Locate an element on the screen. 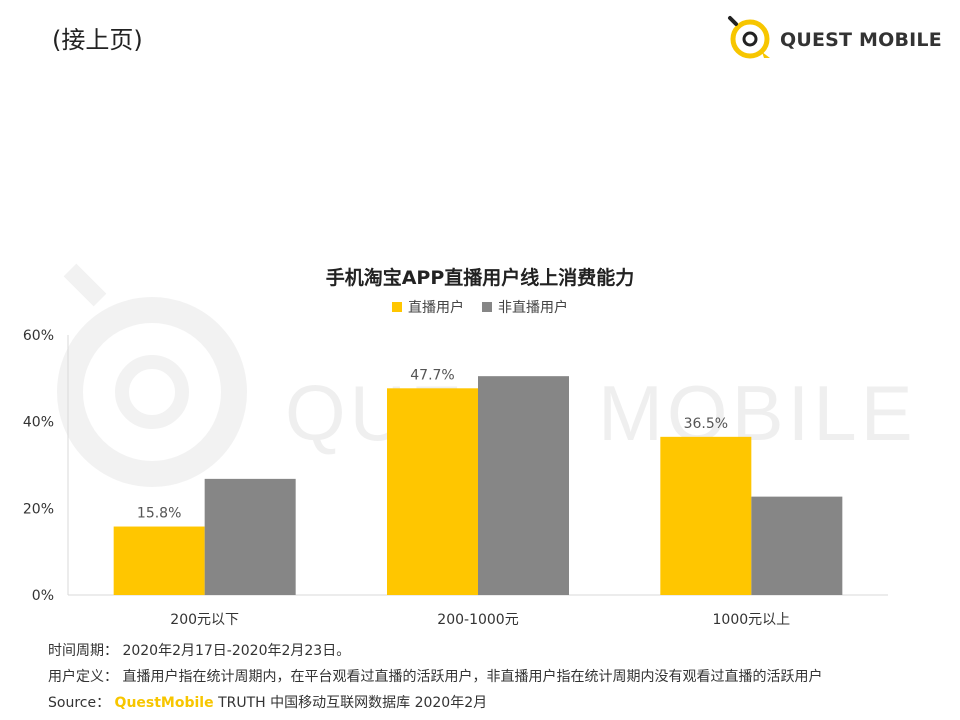  legend-item-series-0: 直播用户 is located at coordinates (428, 307).